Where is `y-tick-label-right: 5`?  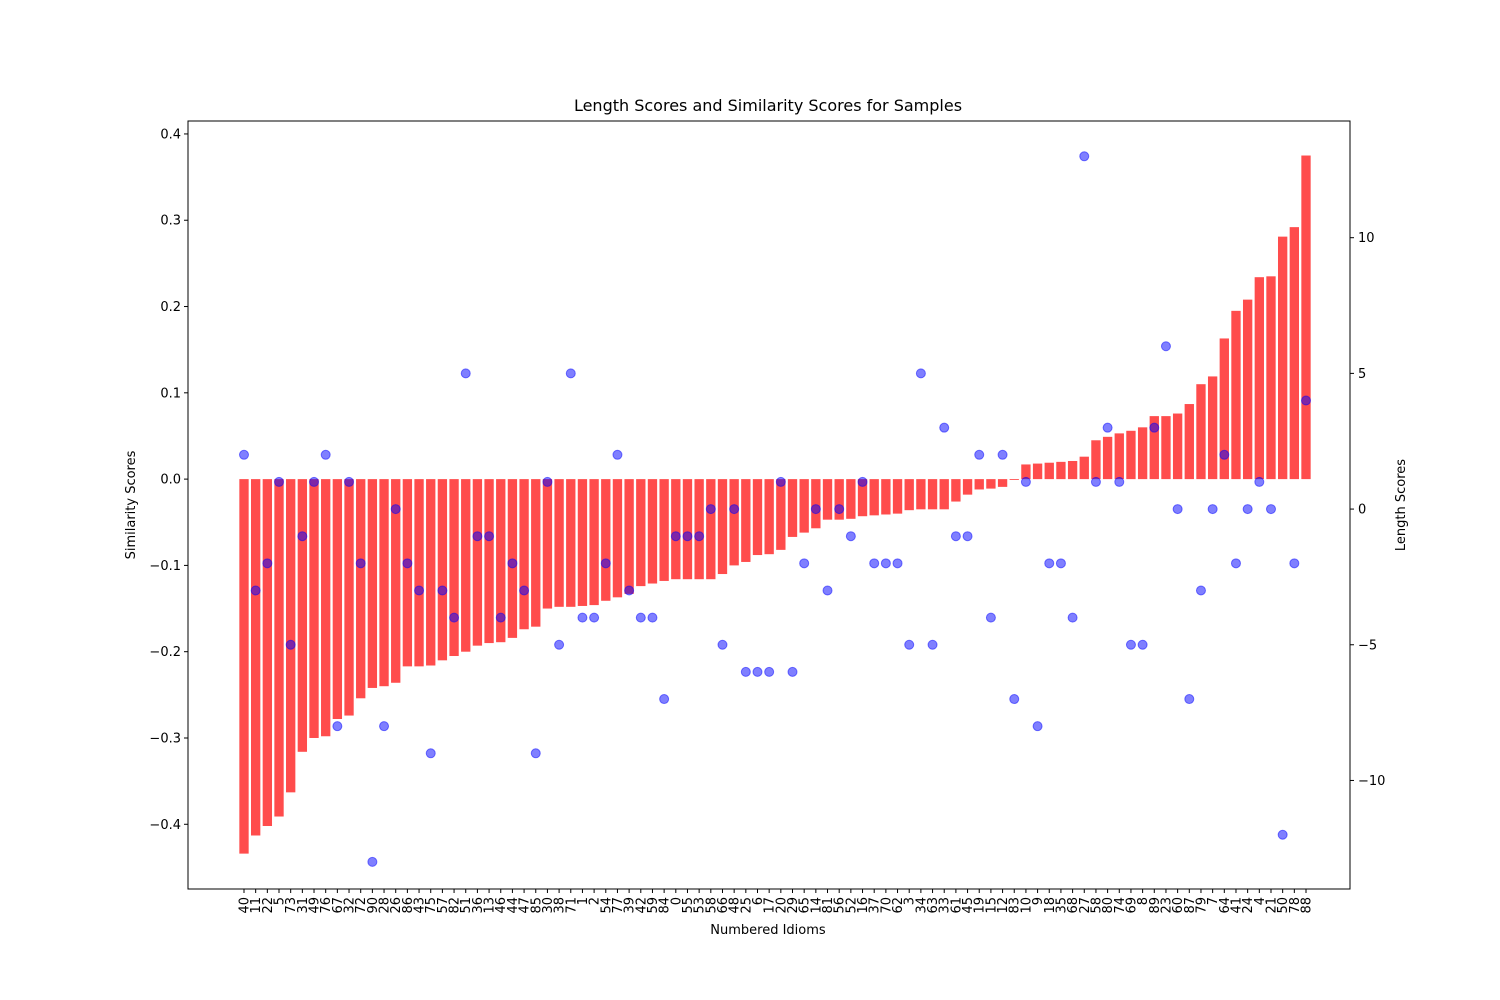 y-tick-label-right: 5 is located at coordinates (1362, 374).